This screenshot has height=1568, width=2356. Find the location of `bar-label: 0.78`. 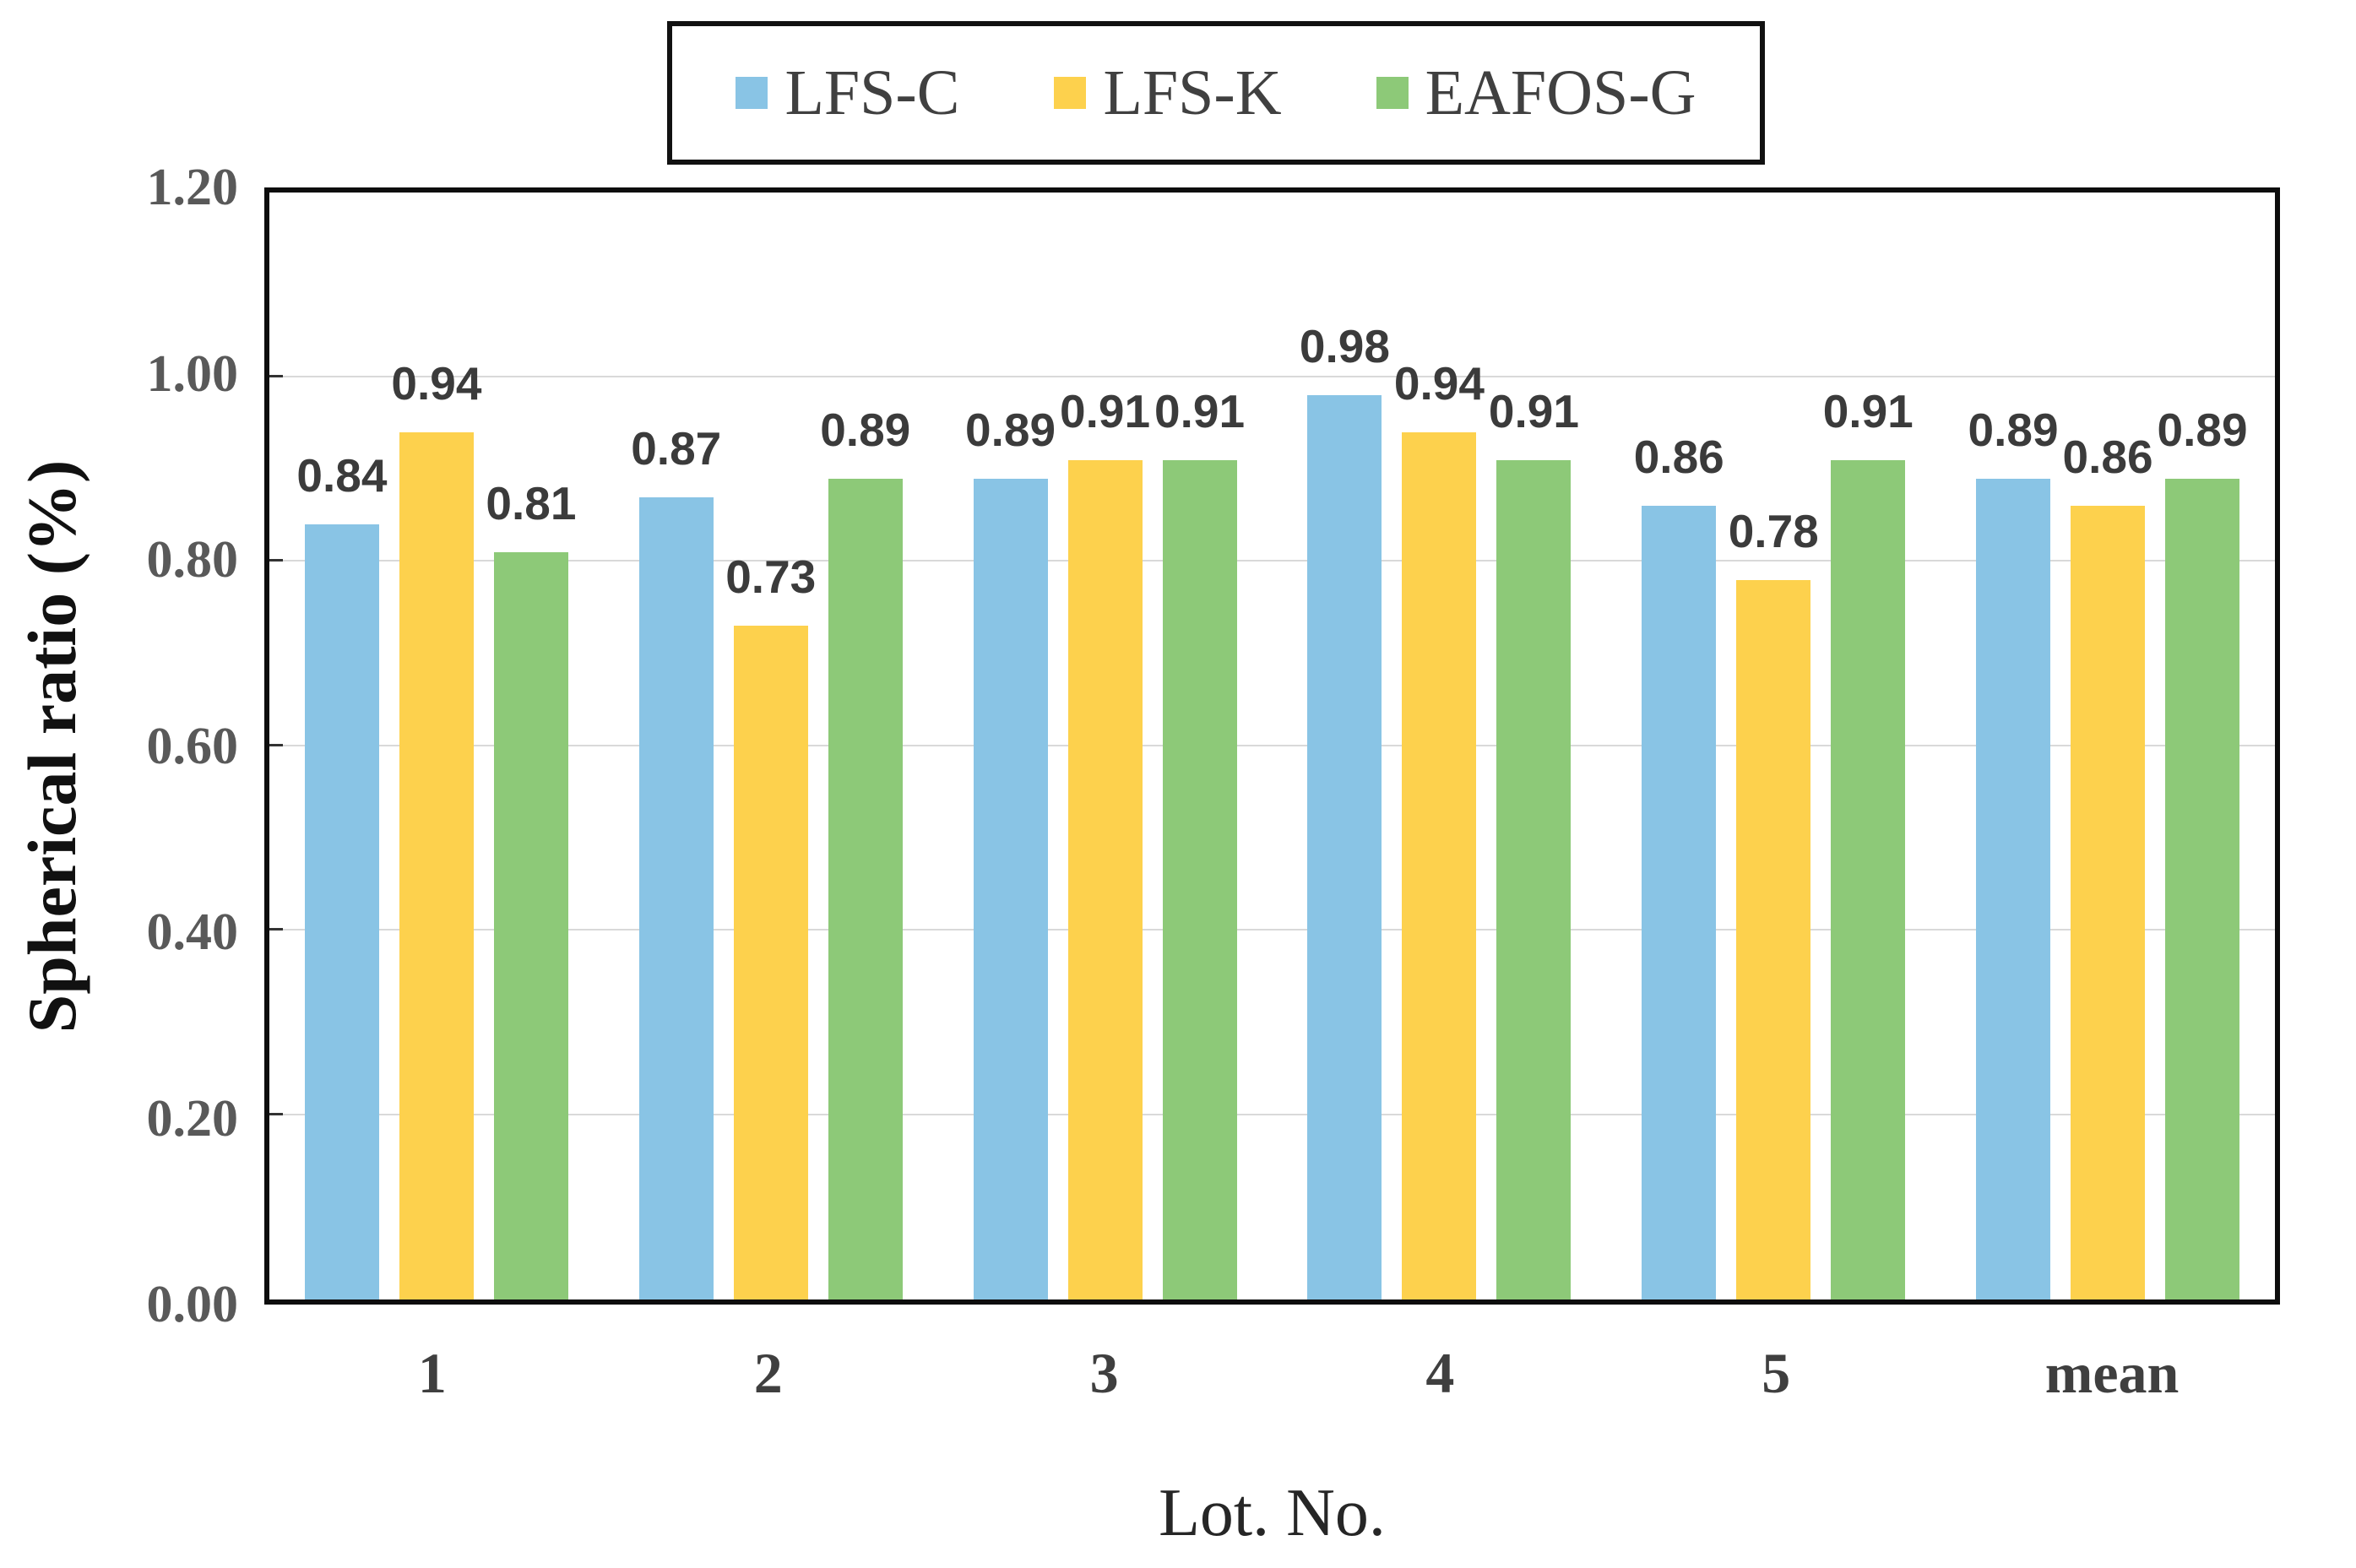

bar-label: 0.78 is located at coordinates (1773, 530).